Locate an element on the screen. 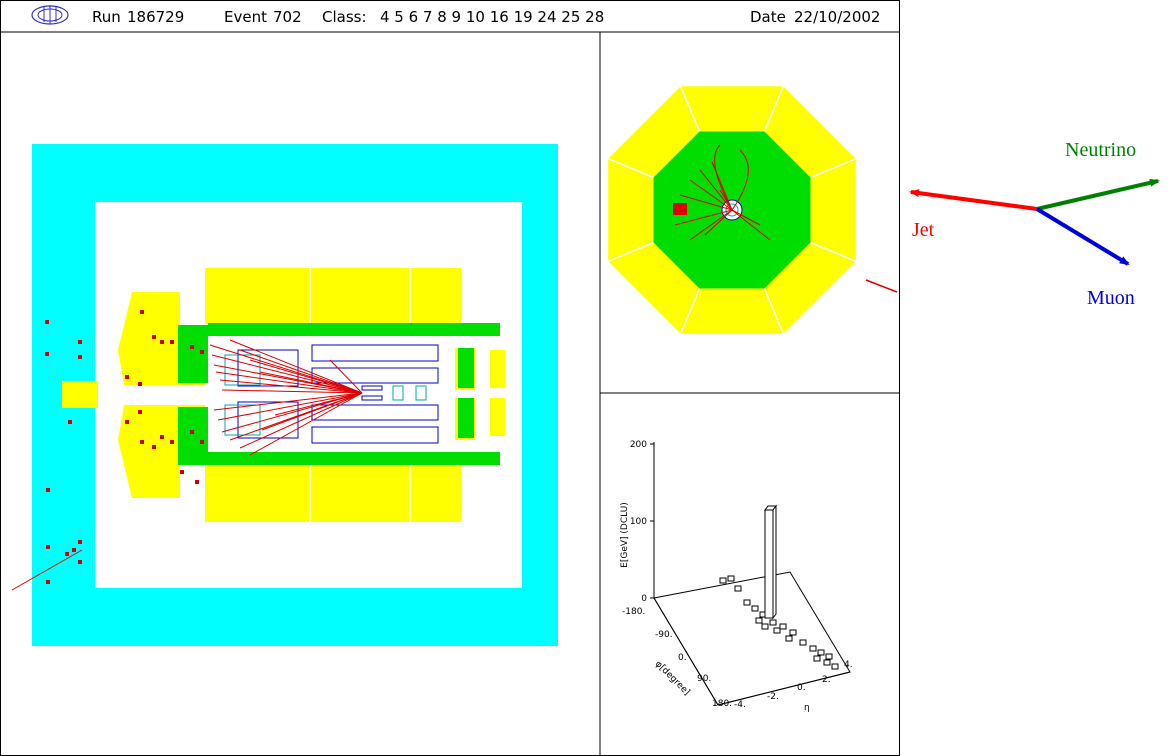  phi-tick-180: 180. is located at coordinates (722, 704).